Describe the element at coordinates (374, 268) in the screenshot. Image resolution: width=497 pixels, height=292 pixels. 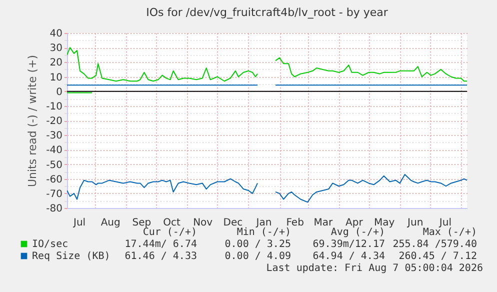
I see `text: Last update: Fri Aug 7 05:00:04 2026` at that location.